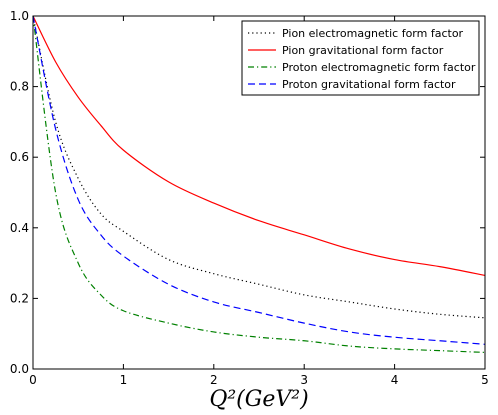 Image resolution: width=498 pixels, height=415 pixels. Describe the element at coordinates (379, 67) in the screenshot. I see `legend-label-2: Proton electromagnetic form factor` at that location.